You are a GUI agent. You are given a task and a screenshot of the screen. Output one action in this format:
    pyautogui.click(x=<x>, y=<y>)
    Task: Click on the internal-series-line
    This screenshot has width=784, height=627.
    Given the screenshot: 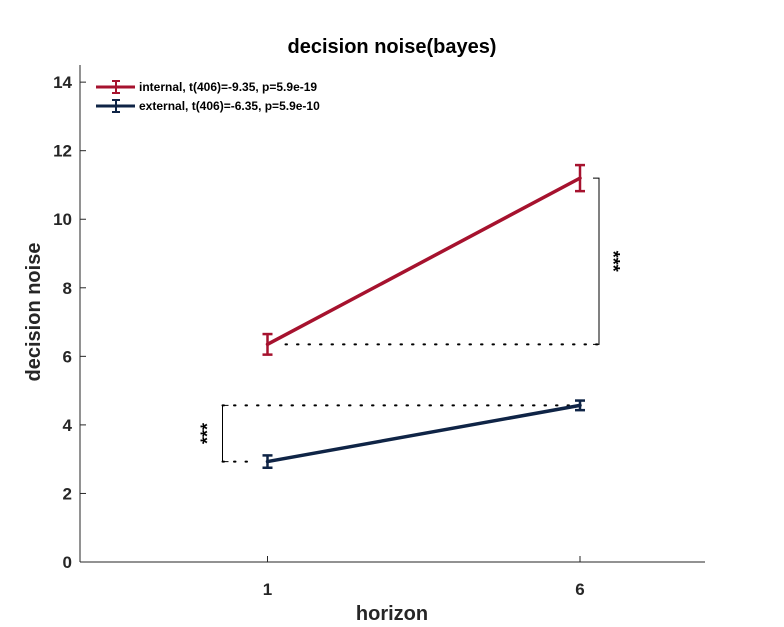 What is the action you would take?
    pyautogui.click(x=423, y=261)
    